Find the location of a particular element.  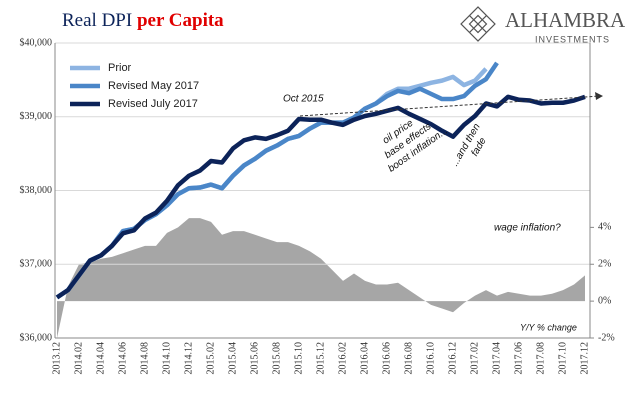

logo-tagline: INVESTMENTS is located at coordinates (572, 39).